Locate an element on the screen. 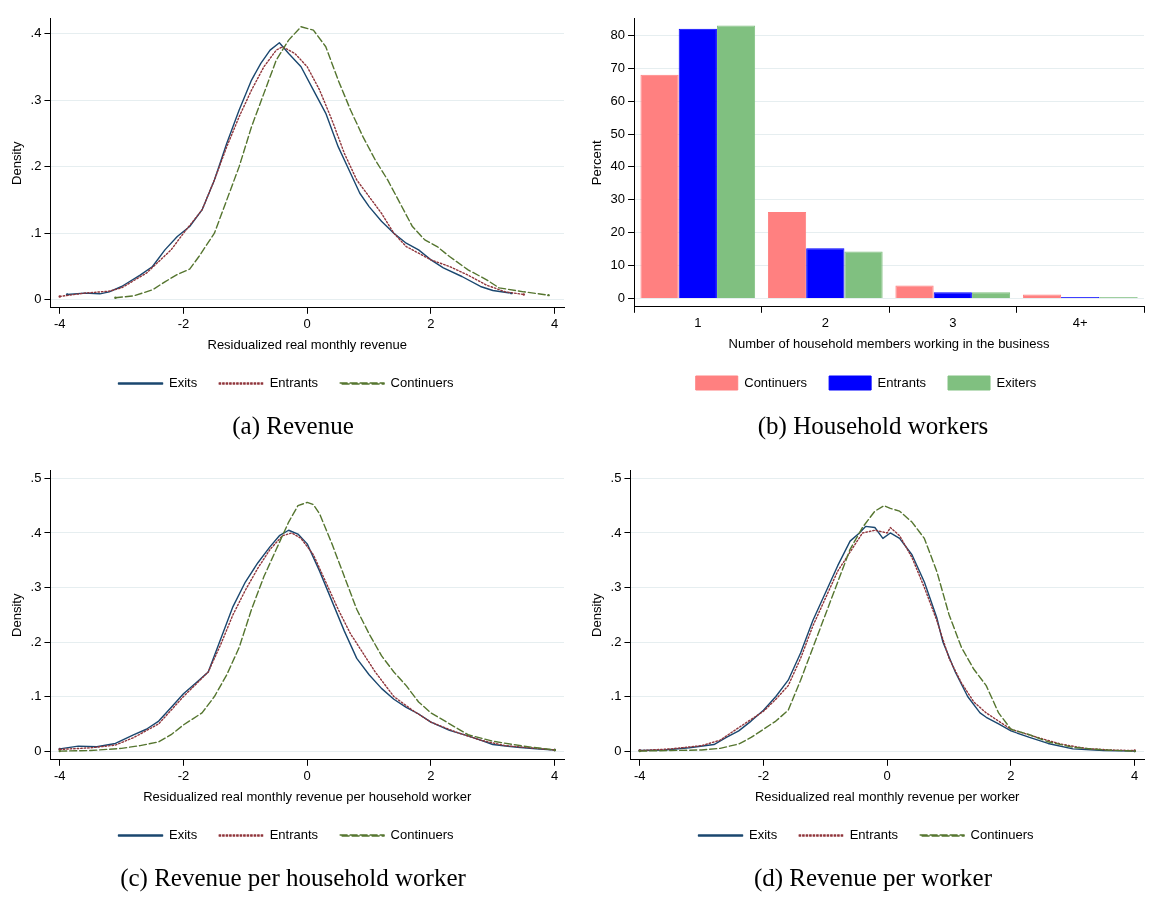 This screenshot has height=915, width=1161. x-tick-label: 3 is located at coordinates (953, 323).